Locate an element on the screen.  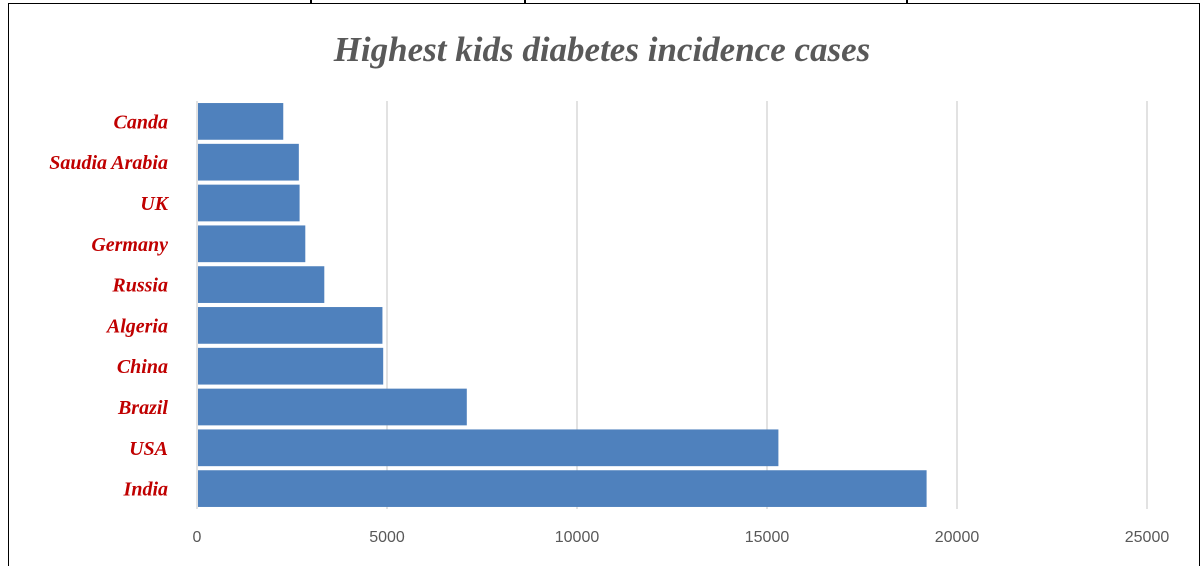
chart-title: Highest kids diabetes incidence cases is located at coordinates (602, 49).